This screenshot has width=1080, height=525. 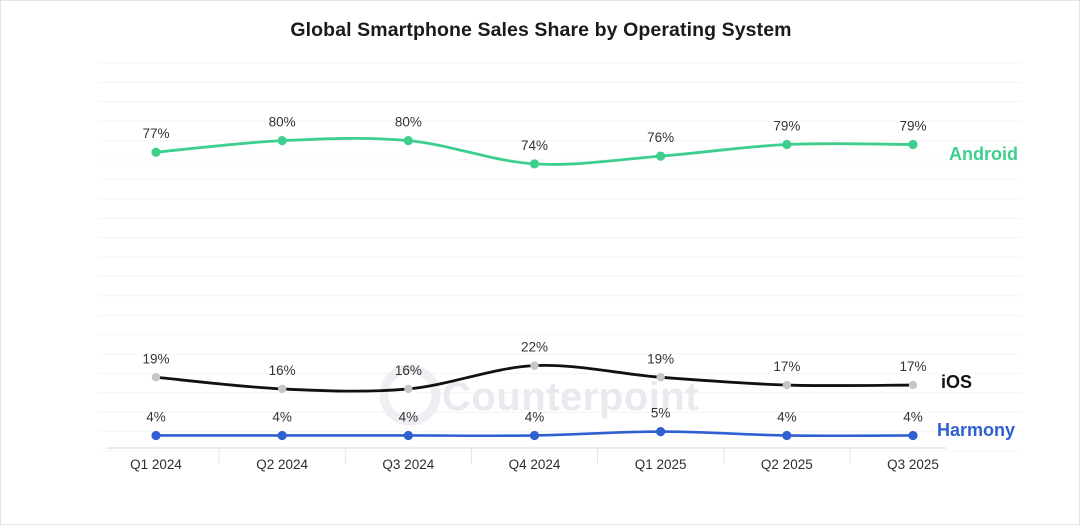 What do you see at coordinates (570, 397) in the screenshot?
I see `watermark-label: Counterpoint` at bounding box center [570, 397].